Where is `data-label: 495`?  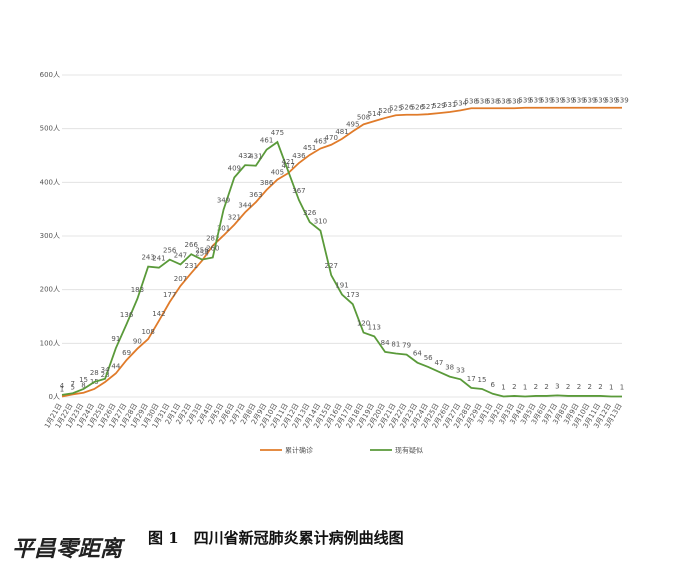
data-label: 495 is located at coordinates (352, 124).